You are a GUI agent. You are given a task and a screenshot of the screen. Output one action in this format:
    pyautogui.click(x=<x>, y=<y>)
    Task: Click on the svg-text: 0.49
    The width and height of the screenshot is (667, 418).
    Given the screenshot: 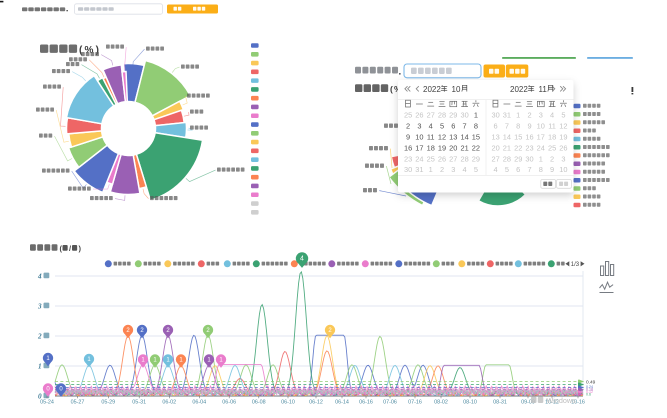 What is the action you would take?
    pyautogui.click(x=591, y=382)
    